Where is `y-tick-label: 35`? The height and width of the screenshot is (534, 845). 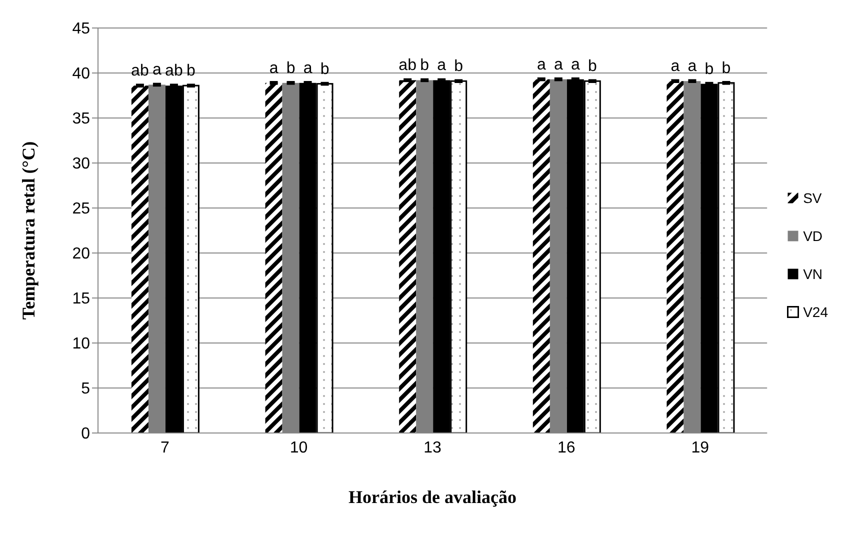 y-tick-label: 35 is located at coordinates (81, 119).